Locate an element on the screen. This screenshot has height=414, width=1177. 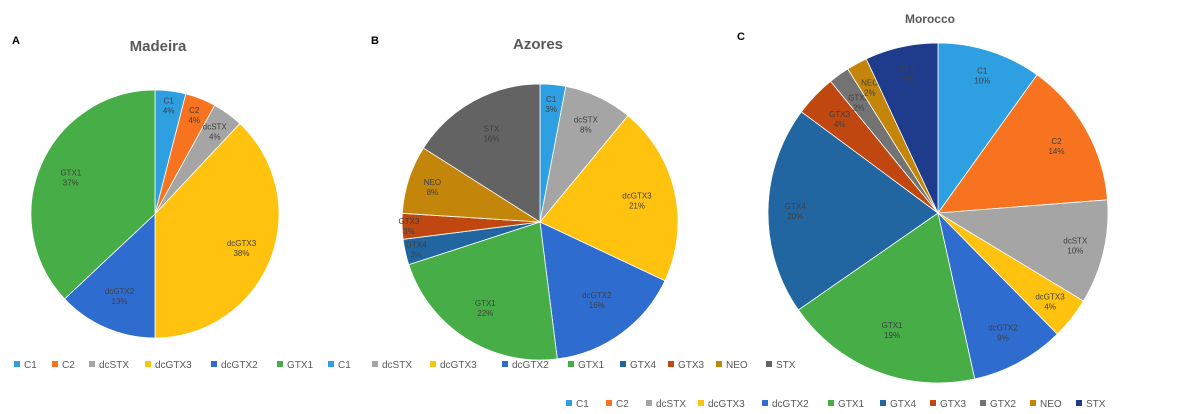
slice-label-dcgtx3: dcGTX3 21% is located at coordinates (637, 200).